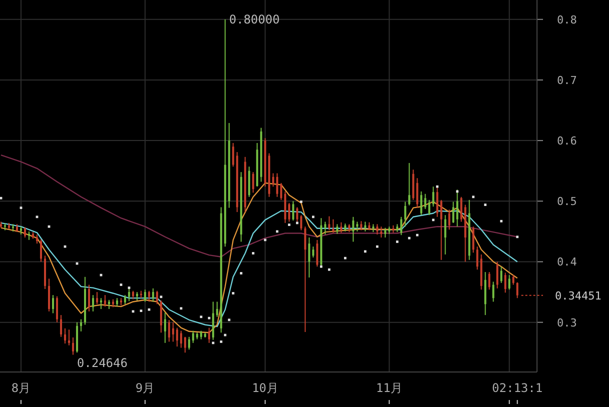  Describe the element at coordinates (517, 388) in the screenshot. I see `x-tick-label: 02:13:1` at that location.